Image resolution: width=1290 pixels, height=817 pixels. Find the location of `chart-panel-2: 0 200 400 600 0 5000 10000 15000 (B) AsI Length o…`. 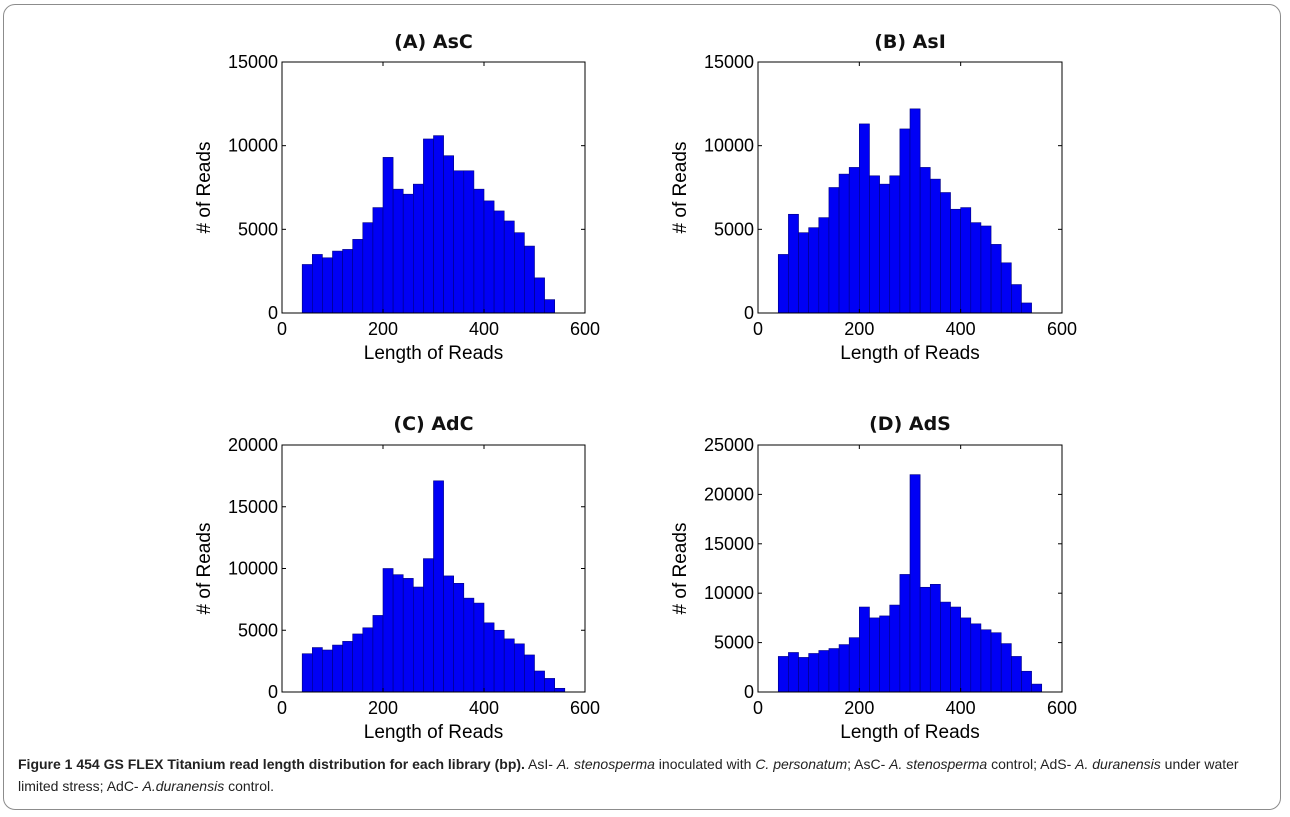

chart-panel-2: 0 200 400 600 0 5000 10000 15000 (B) AsI Length o… is located at coordinates (873, 197).